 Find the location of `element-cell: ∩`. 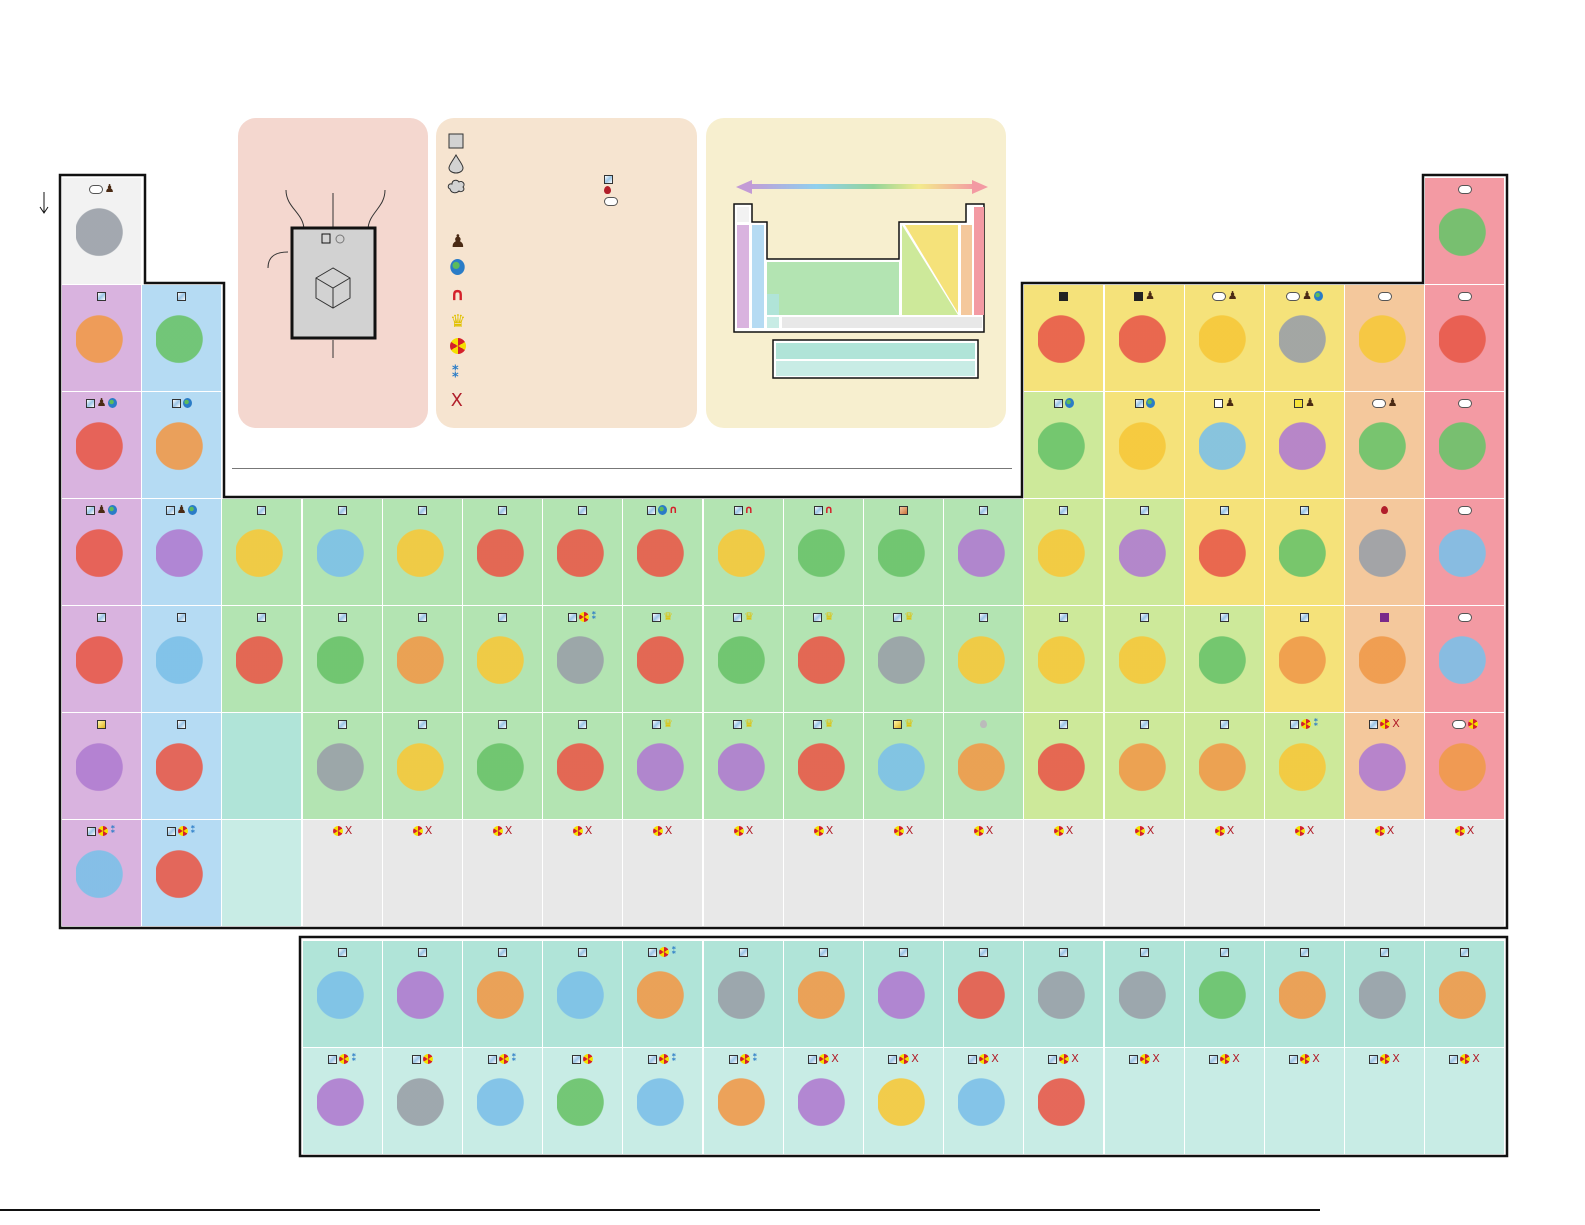

element-cell: ∩ is located at coordinates (743, 552).